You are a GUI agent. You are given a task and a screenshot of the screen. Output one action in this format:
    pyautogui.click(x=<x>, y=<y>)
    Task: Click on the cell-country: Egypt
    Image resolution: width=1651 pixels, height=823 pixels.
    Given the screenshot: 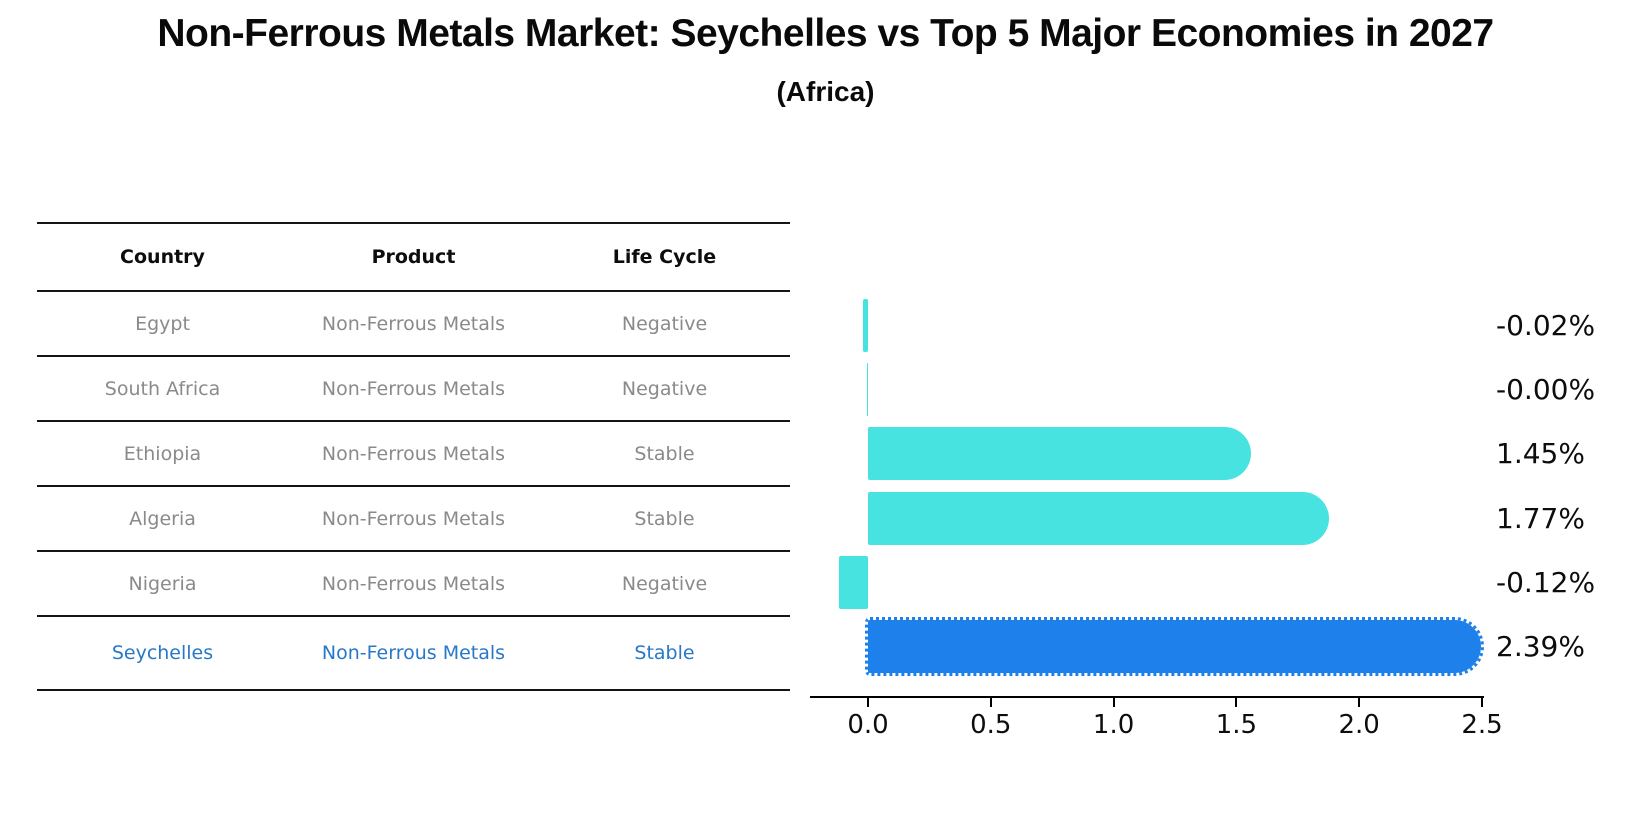 What is the action you would take?
    pyautogui.click(x=162, y=323)
    